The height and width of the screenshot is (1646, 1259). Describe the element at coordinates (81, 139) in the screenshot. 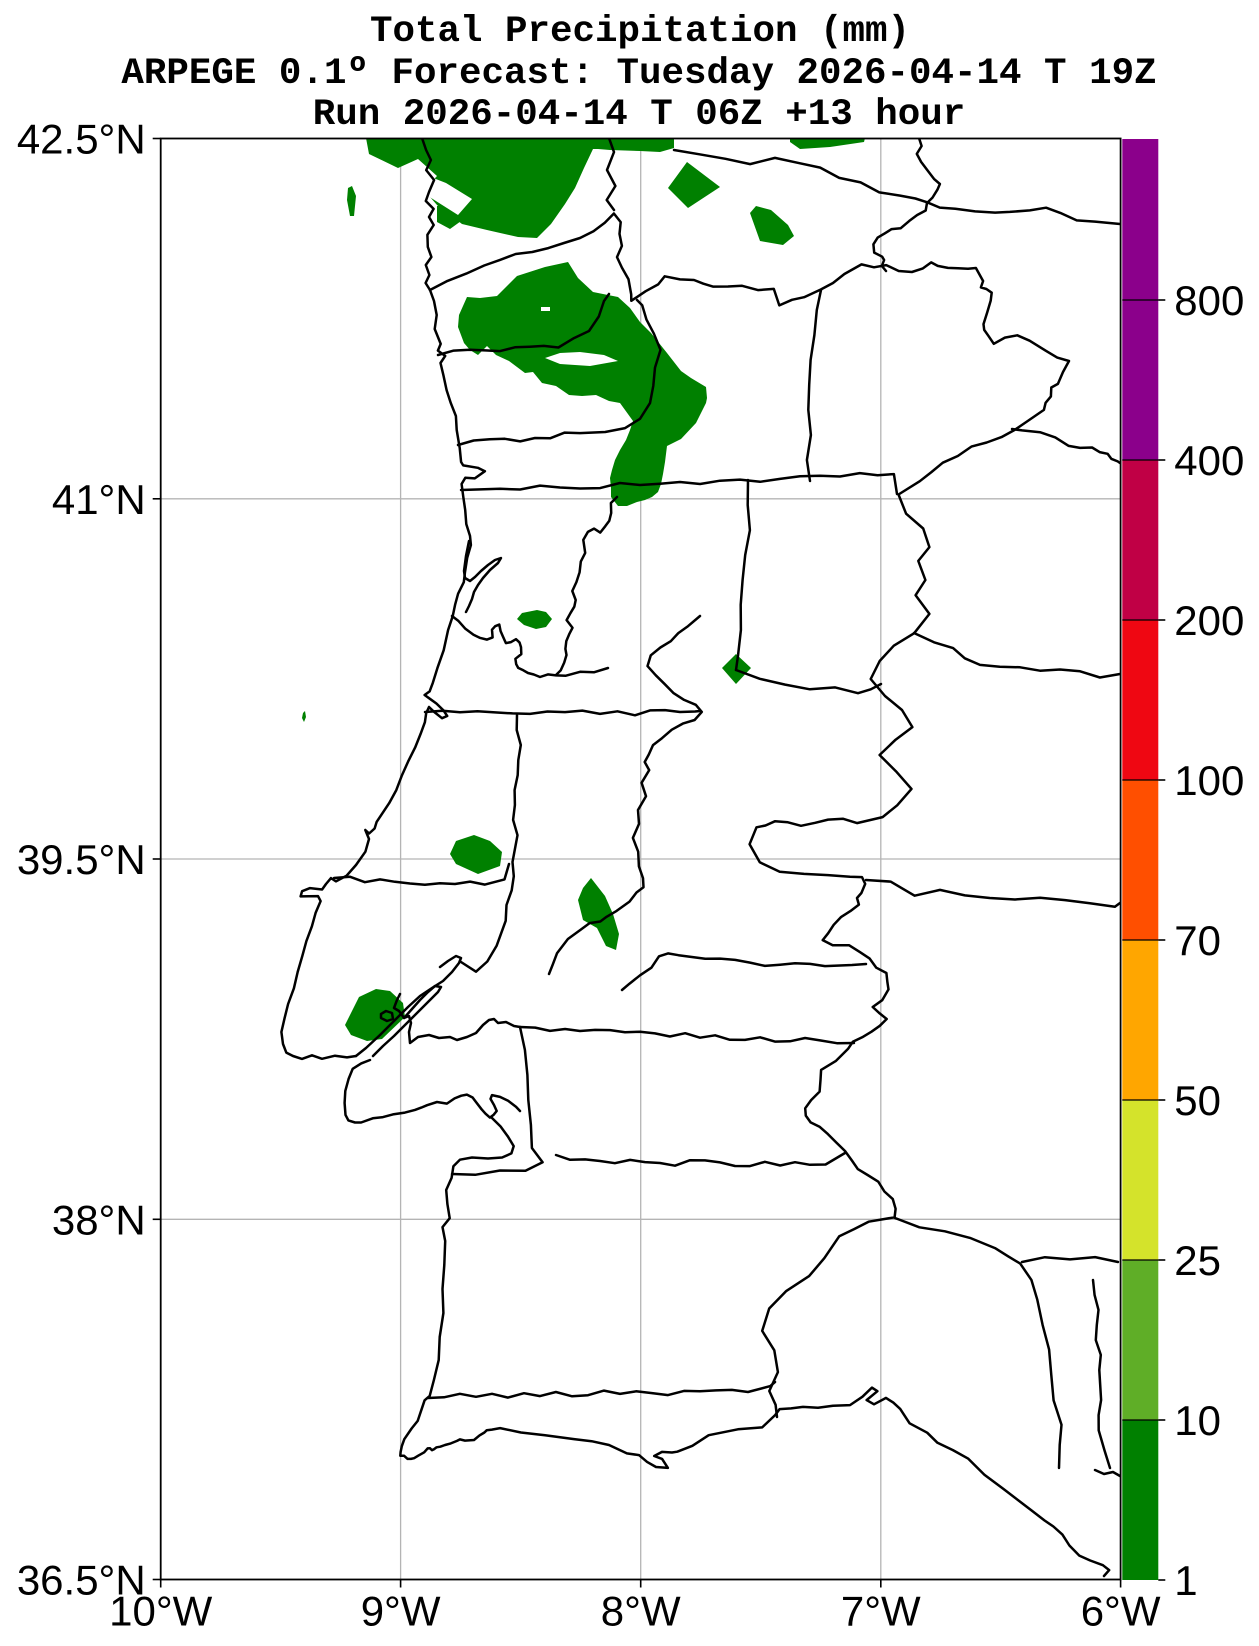

I see `svg-text: 42.5°N` at that location.